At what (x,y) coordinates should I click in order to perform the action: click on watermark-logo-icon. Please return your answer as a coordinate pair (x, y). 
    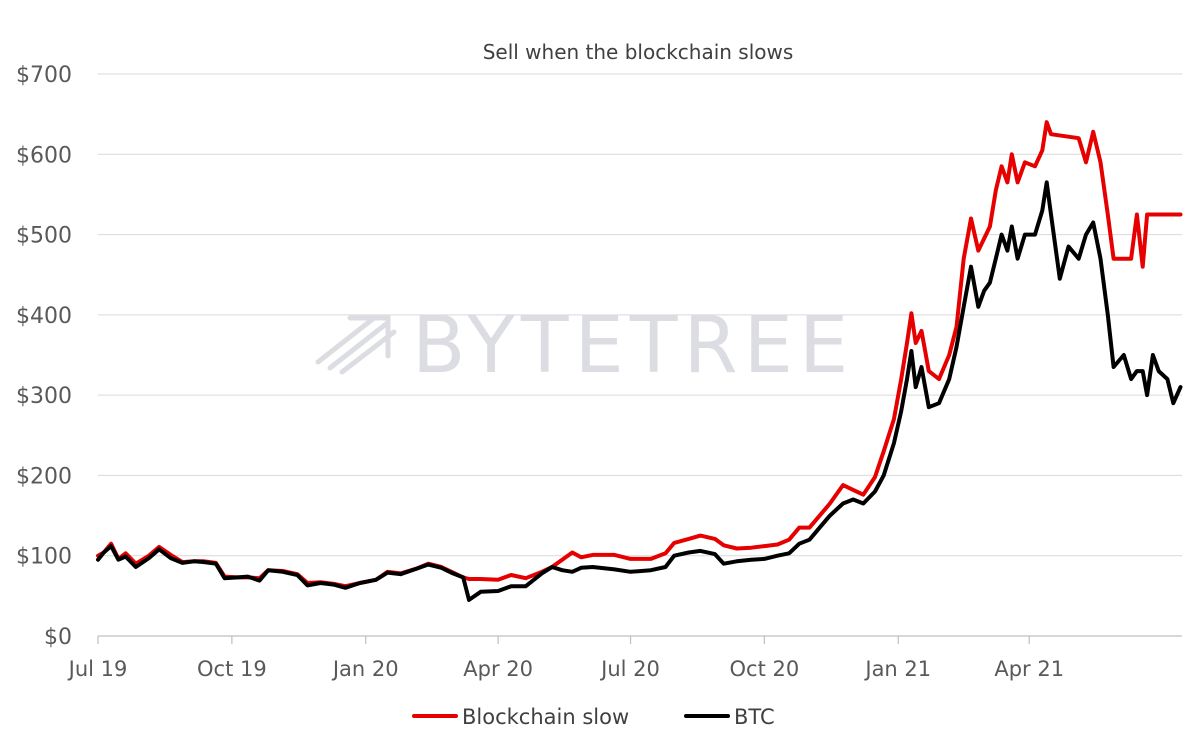
    Looking at the image, I should click on (356, 345).